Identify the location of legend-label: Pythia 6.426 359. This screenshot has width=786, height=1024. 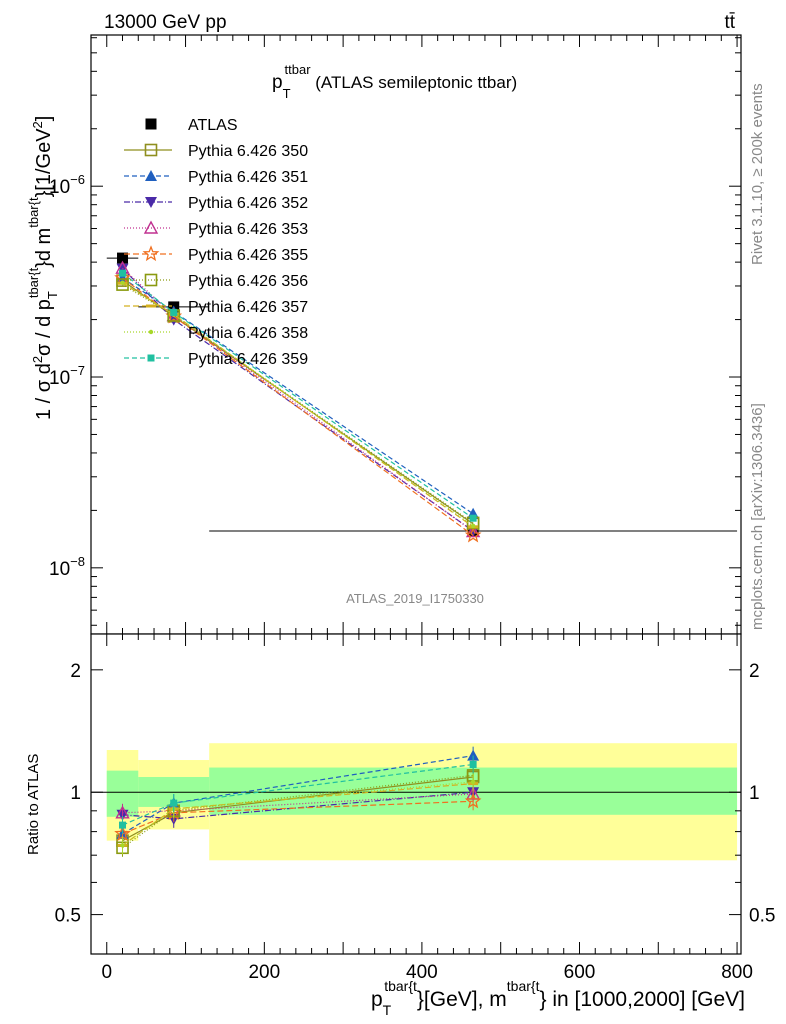
(248, 359).